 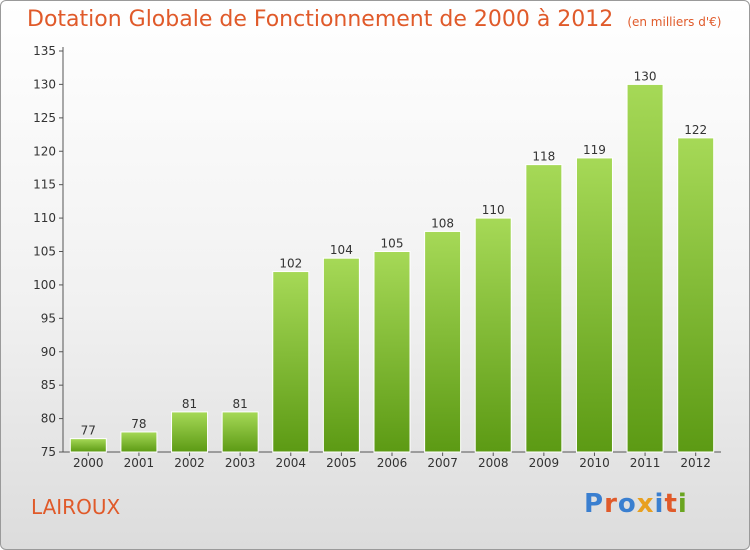 What do you see at coordinates (341, 250) in the screenshot?
I see `data-label-2005: 104` at bounding box center [341, 250].